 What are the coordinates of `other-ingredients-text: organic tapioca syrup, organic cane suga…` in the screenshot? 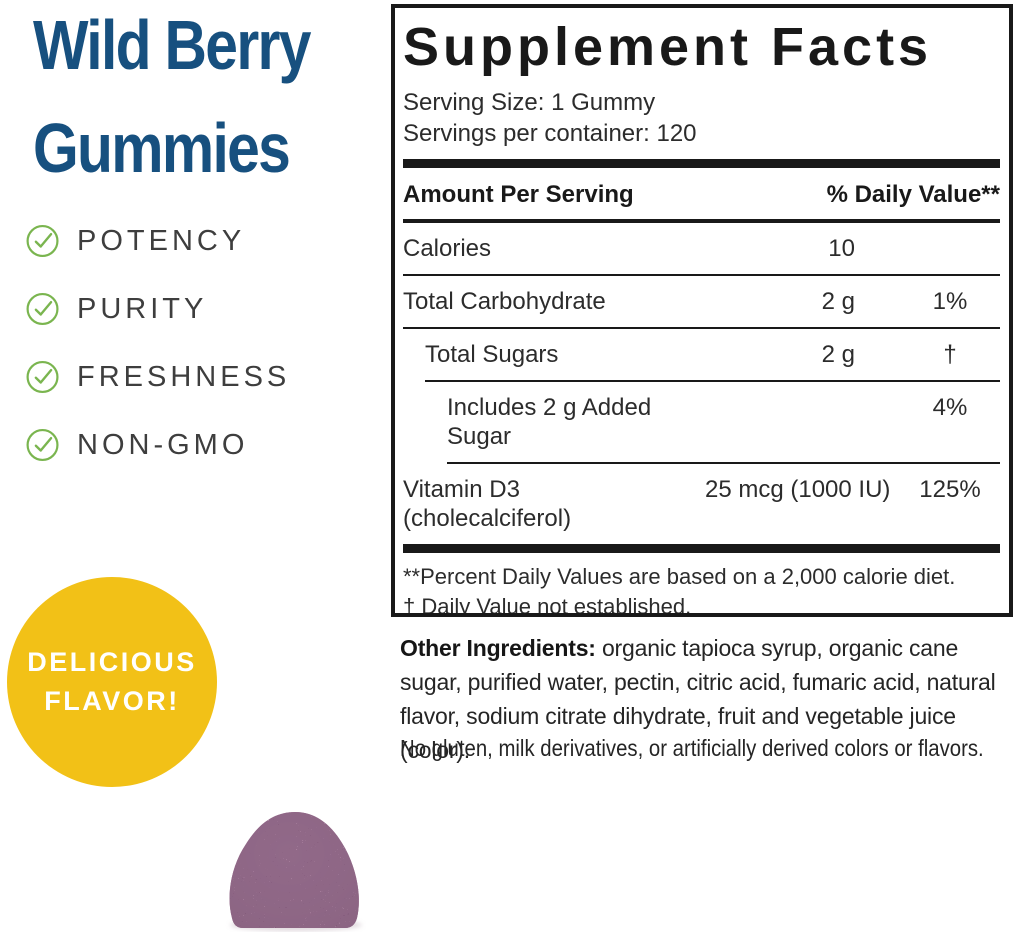 It's located at (698, 699).